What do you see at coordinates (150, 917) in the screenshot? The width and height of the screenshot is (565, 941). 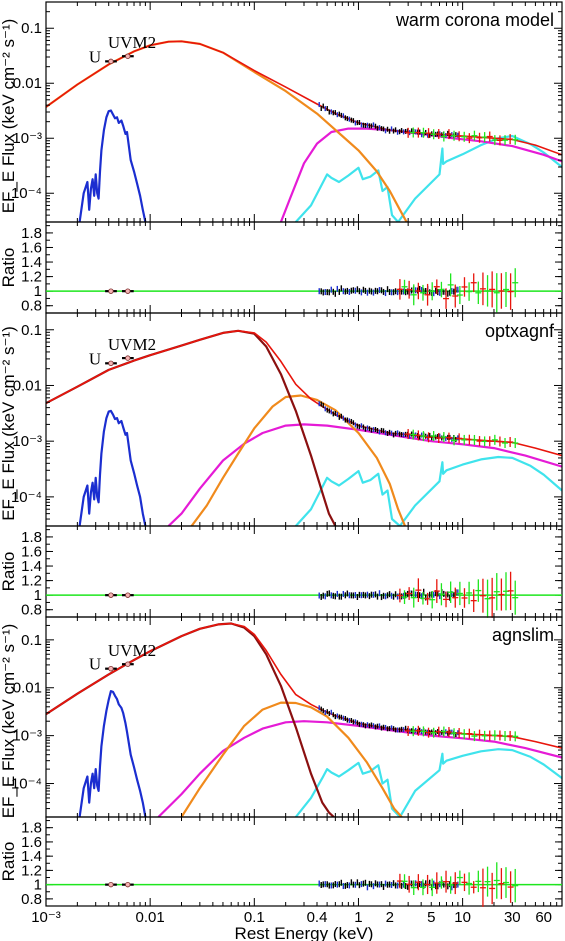 I see `x-tick-label: 0.01` at bounding box center [150, 917].